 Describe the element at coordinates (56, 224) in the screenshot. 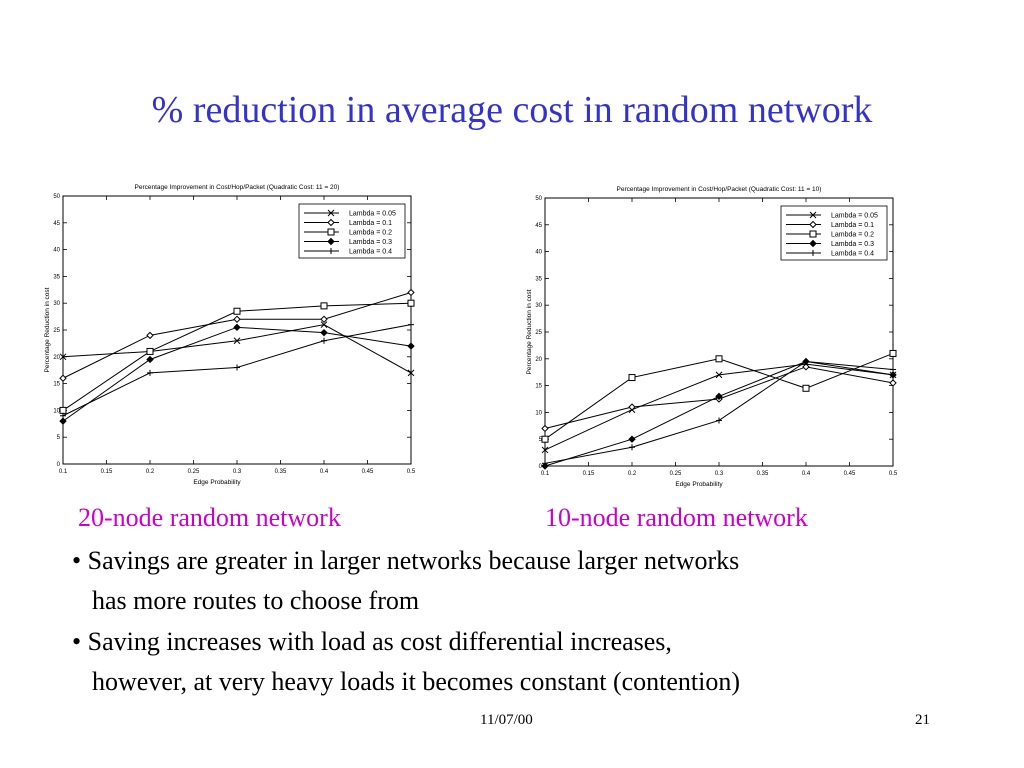

I see `left-chart-ytick-label: 45` at that location.